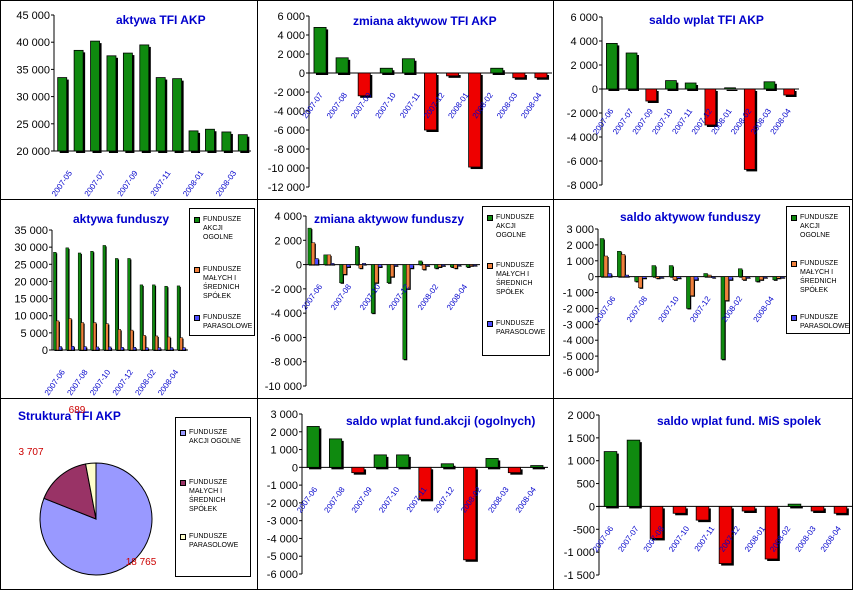  I want to click on y-tick-label: 1 000, so click(581, 462).